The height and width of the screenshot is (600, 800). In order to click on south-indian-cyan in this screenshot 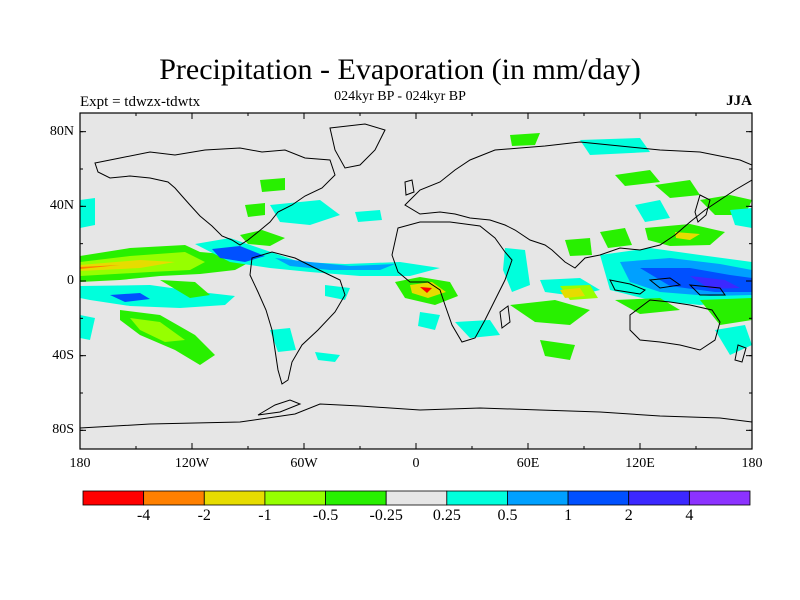, I will do `click(477, 329)`.